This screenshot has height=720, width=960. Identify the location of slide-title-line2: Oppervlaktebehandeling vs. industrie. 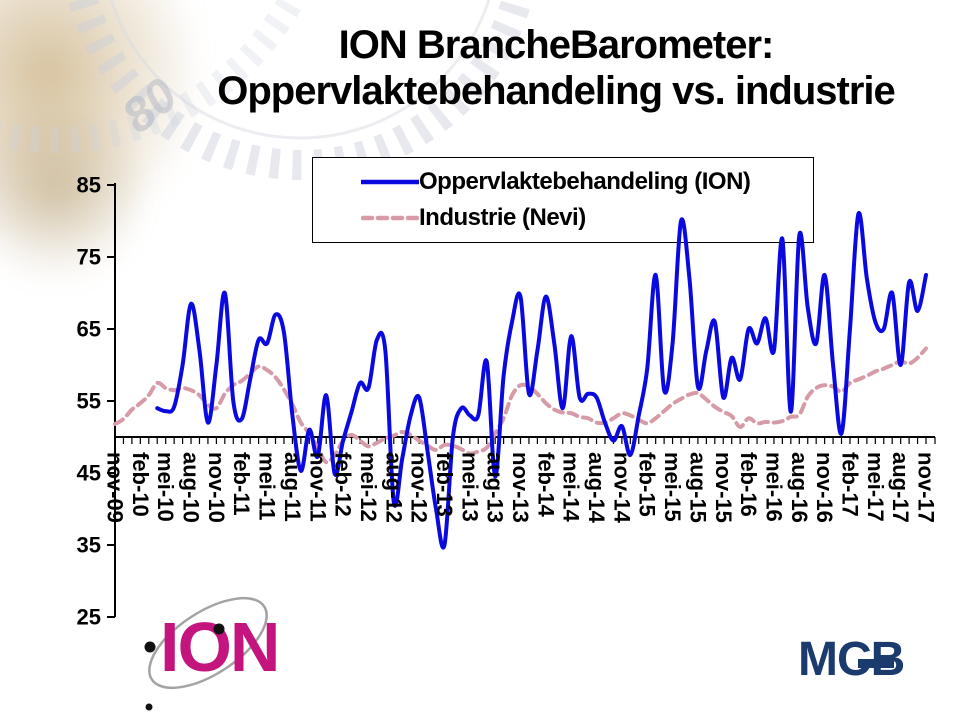
(556, 91).